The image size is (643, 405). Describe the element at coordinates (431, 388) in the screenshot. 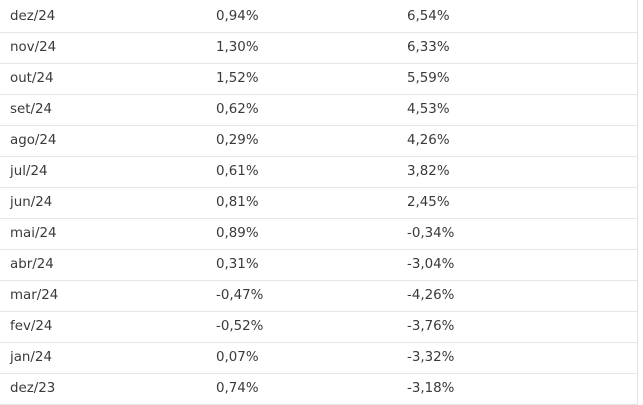

I see `accumulated-value-cell: -3,18%` at that location.